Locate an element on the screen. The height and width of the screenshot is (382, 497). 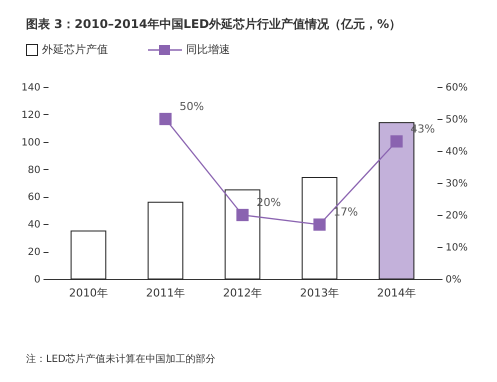
y2-tick-label: 40% is located at coordinates (457, 152).